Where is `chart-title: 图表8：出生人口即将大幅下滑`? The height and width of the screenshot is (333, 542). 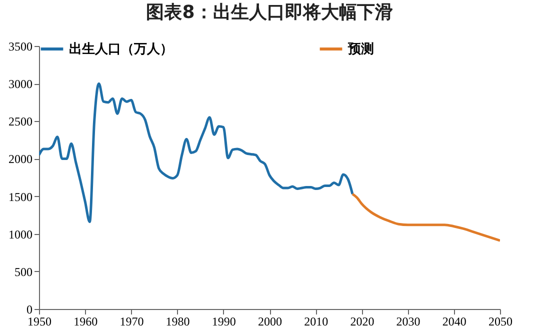 chart-title: 图表8：出生人口即将大幅下滑 is located at coordinates (269, 12).